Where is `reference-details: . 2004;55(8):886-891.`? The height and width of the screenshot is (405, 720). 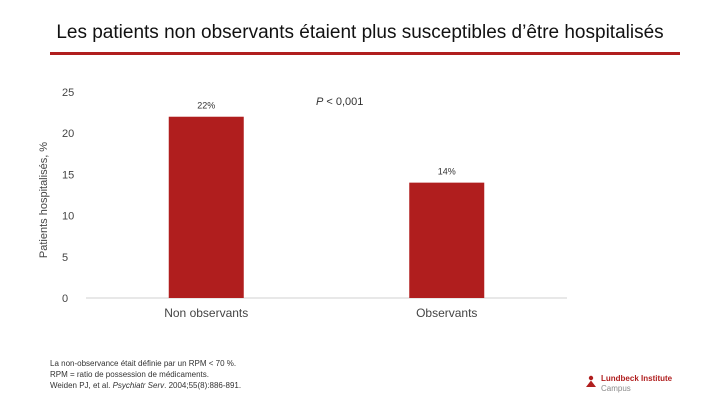 reference-details: . 2004;55(8):886-891. is located at coordinates (203, 385).